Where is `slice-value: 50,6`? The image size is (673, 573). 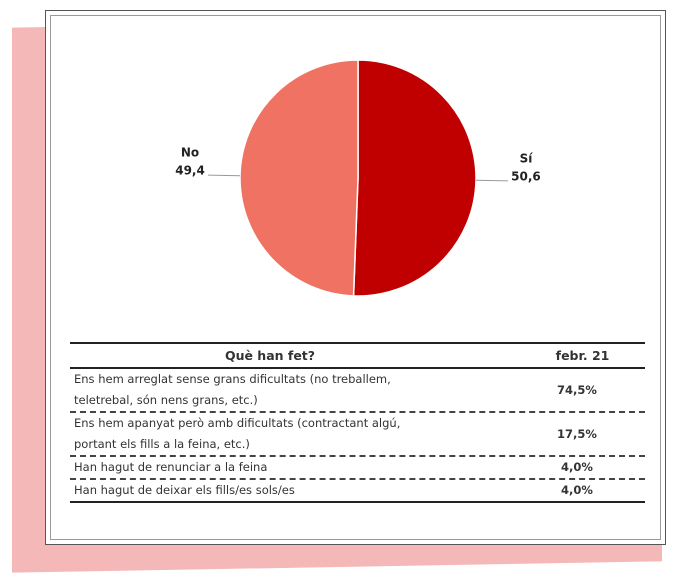
slice-value: 50,6 is located at coordinates (526, 177).